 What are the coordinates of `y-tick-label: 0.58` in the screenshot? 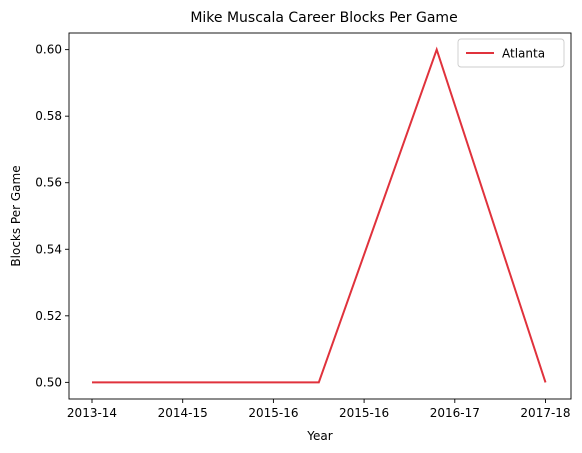 It's located at (48, 116).